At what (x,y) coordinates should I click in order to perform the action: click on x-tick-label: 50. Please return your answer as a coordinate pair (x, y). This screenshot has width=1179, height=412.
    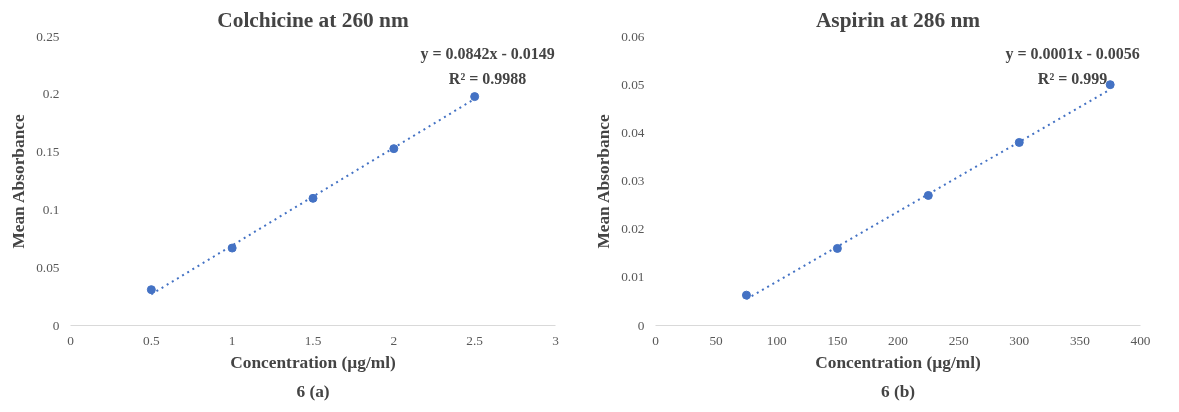
    Looking at the image, I should click on (716, 340).